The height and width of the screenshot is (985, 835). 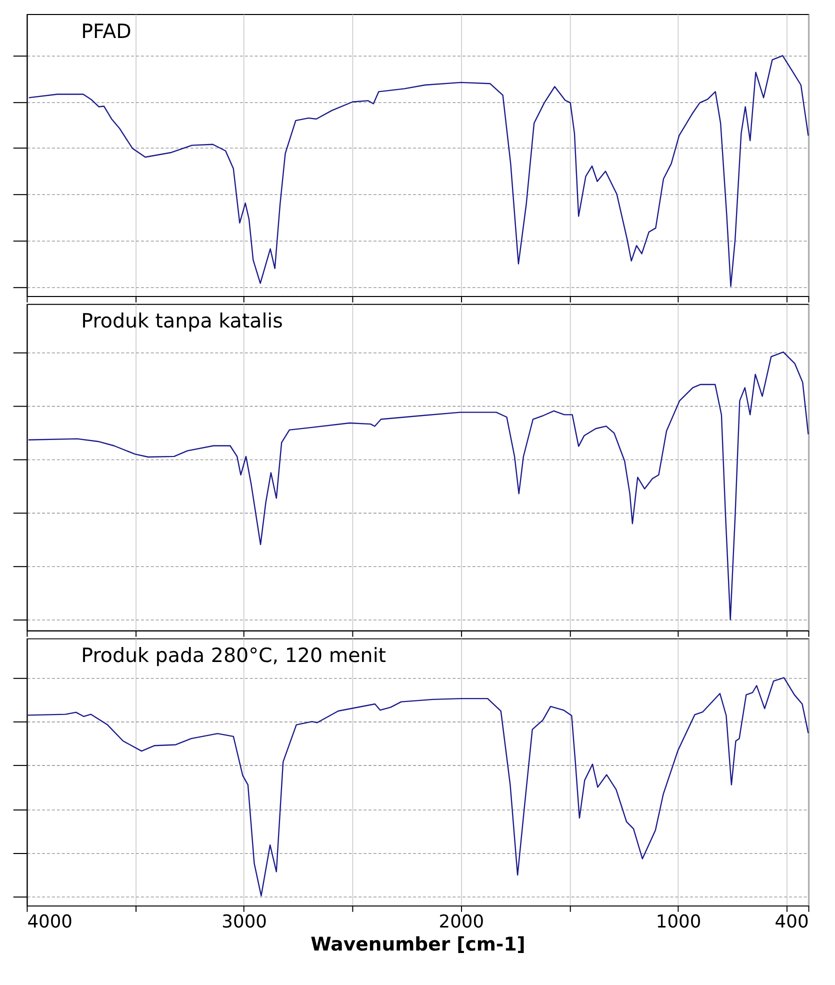 I want to click on x-axis-title: Wavenumber [cm-1], so click(x=418, y=945).